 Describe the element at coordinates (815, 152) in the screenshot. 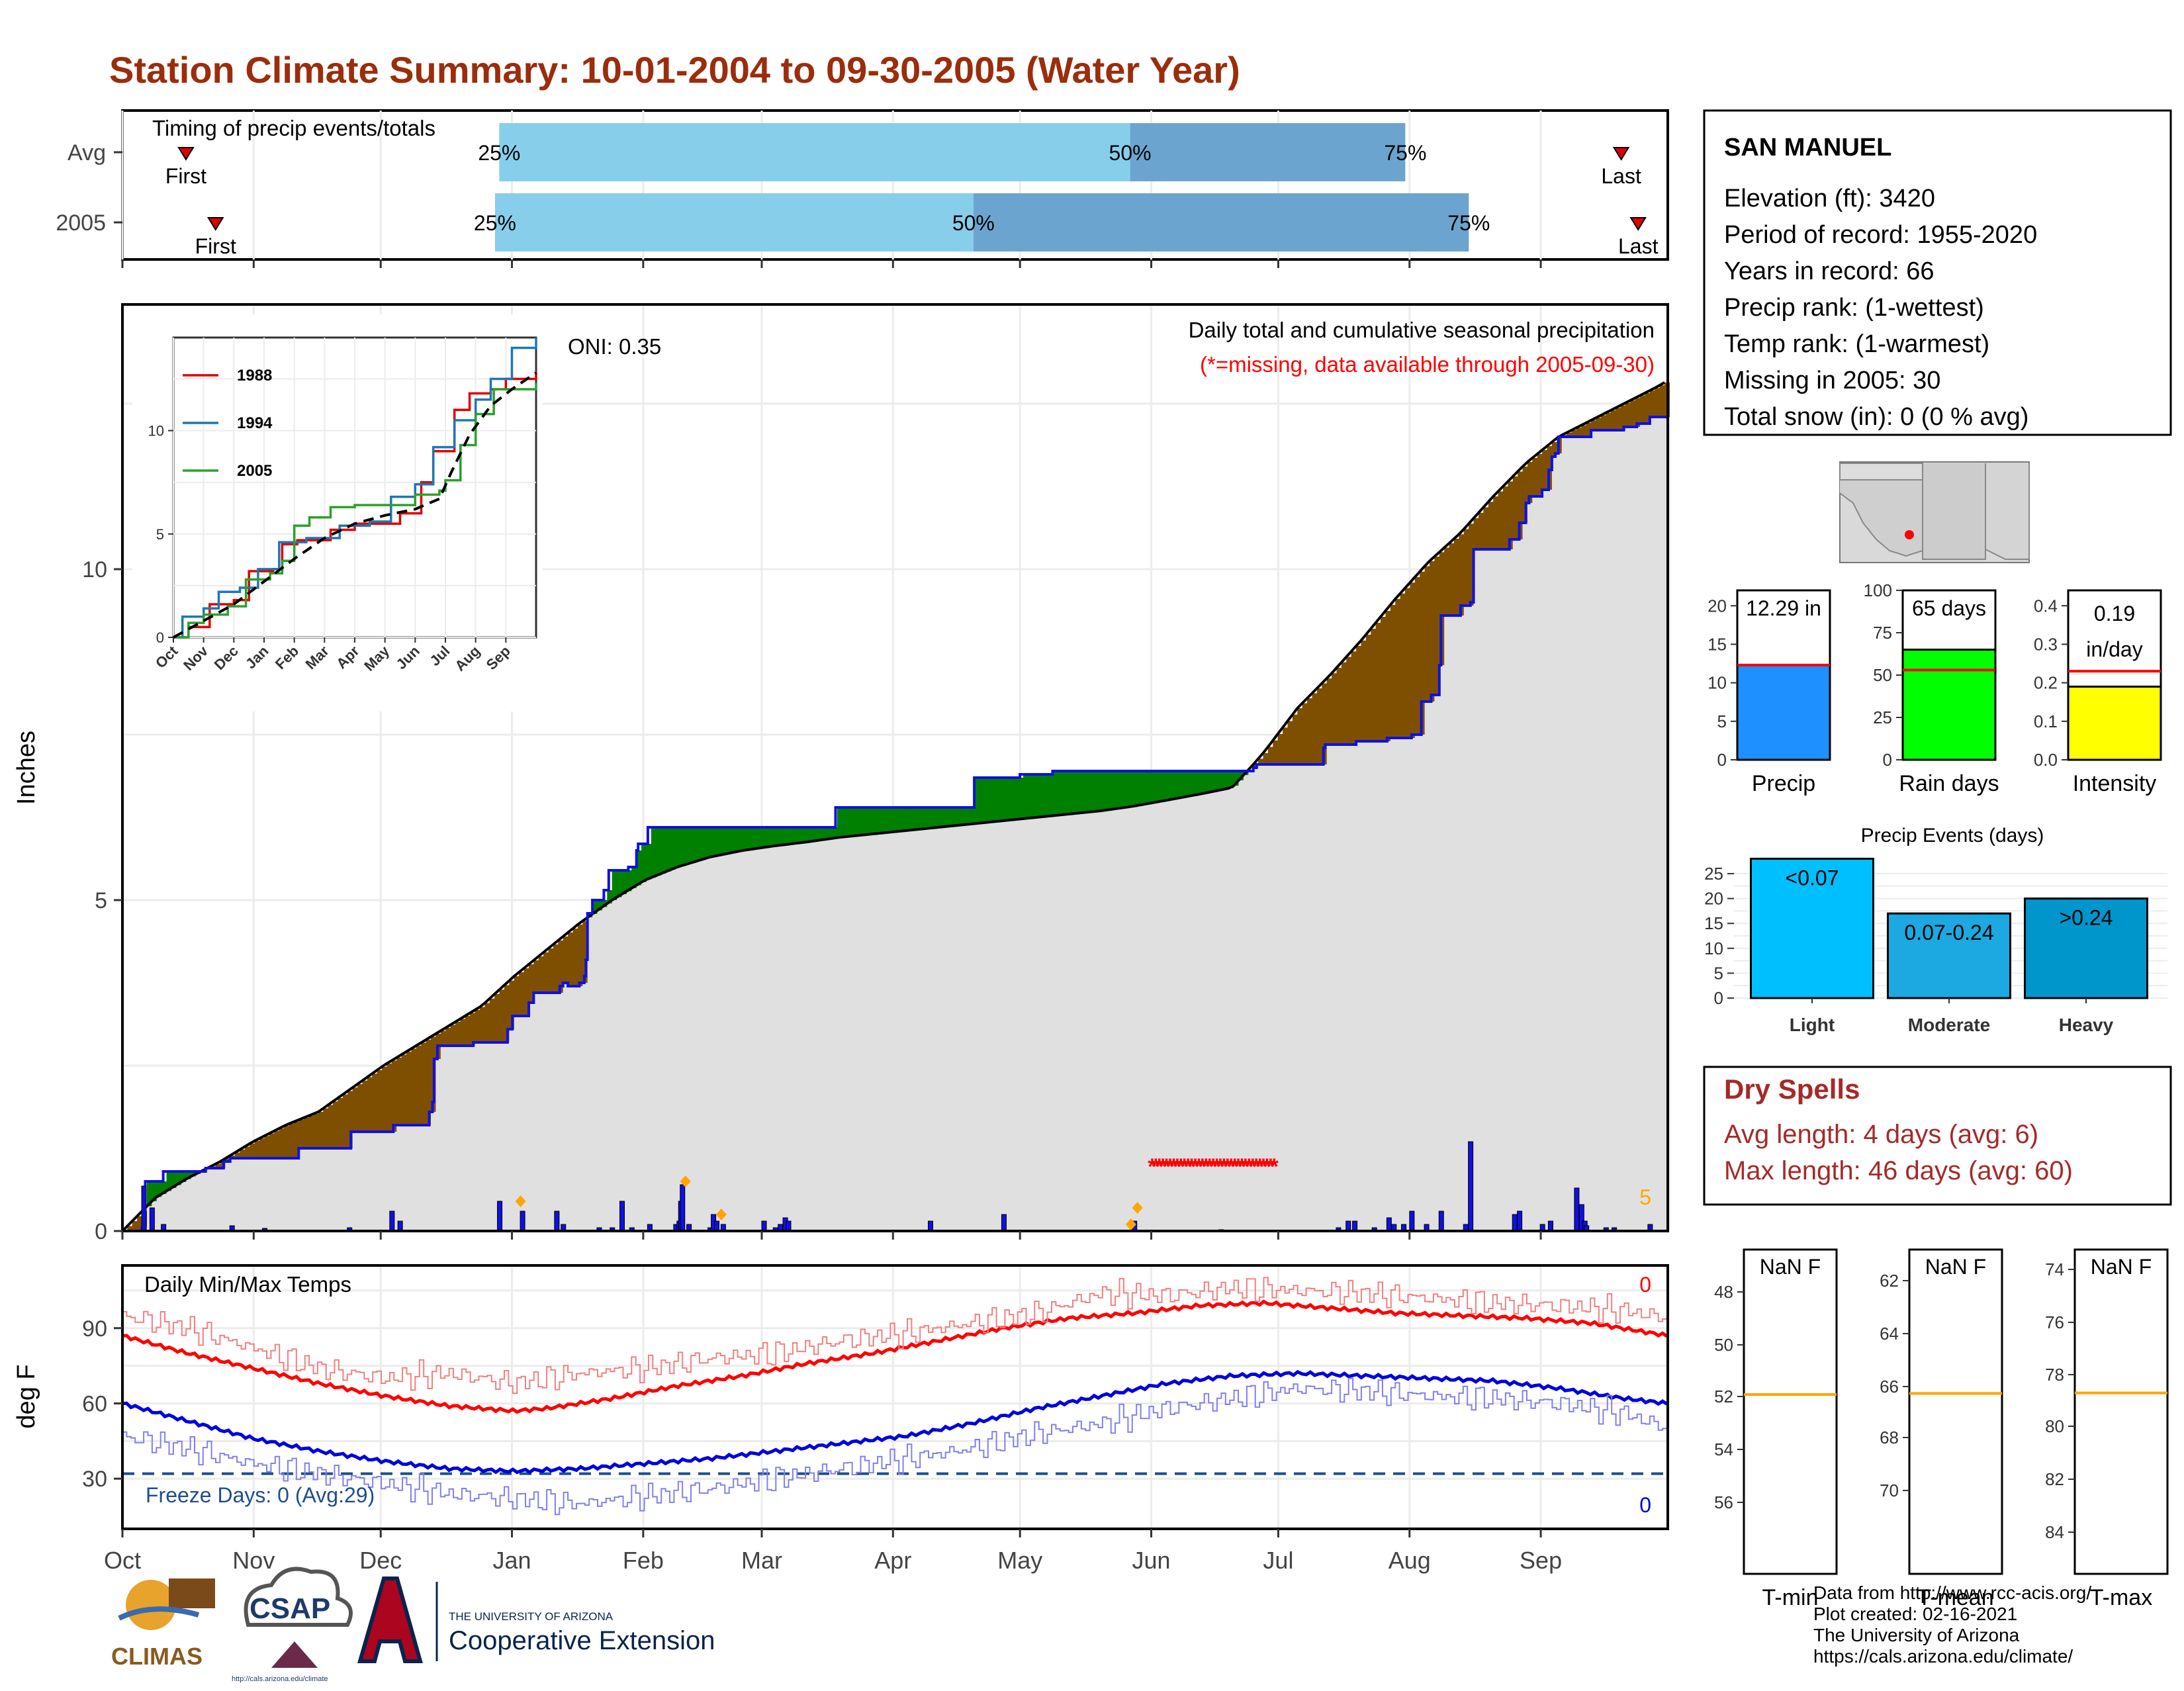

I see `timing-bar-lower` at that location.